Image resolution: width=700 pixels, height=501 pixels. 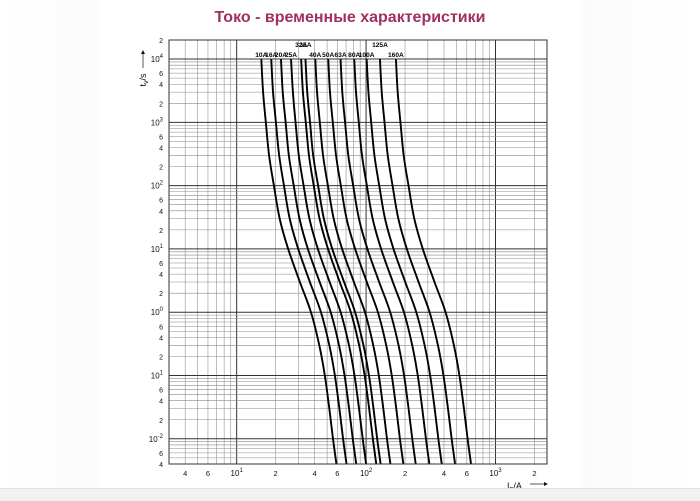 What do you see at coordinates (271, 55) in the screenshot?
I see `curve-label-16A: 16A` at bounding box center [271, 55].